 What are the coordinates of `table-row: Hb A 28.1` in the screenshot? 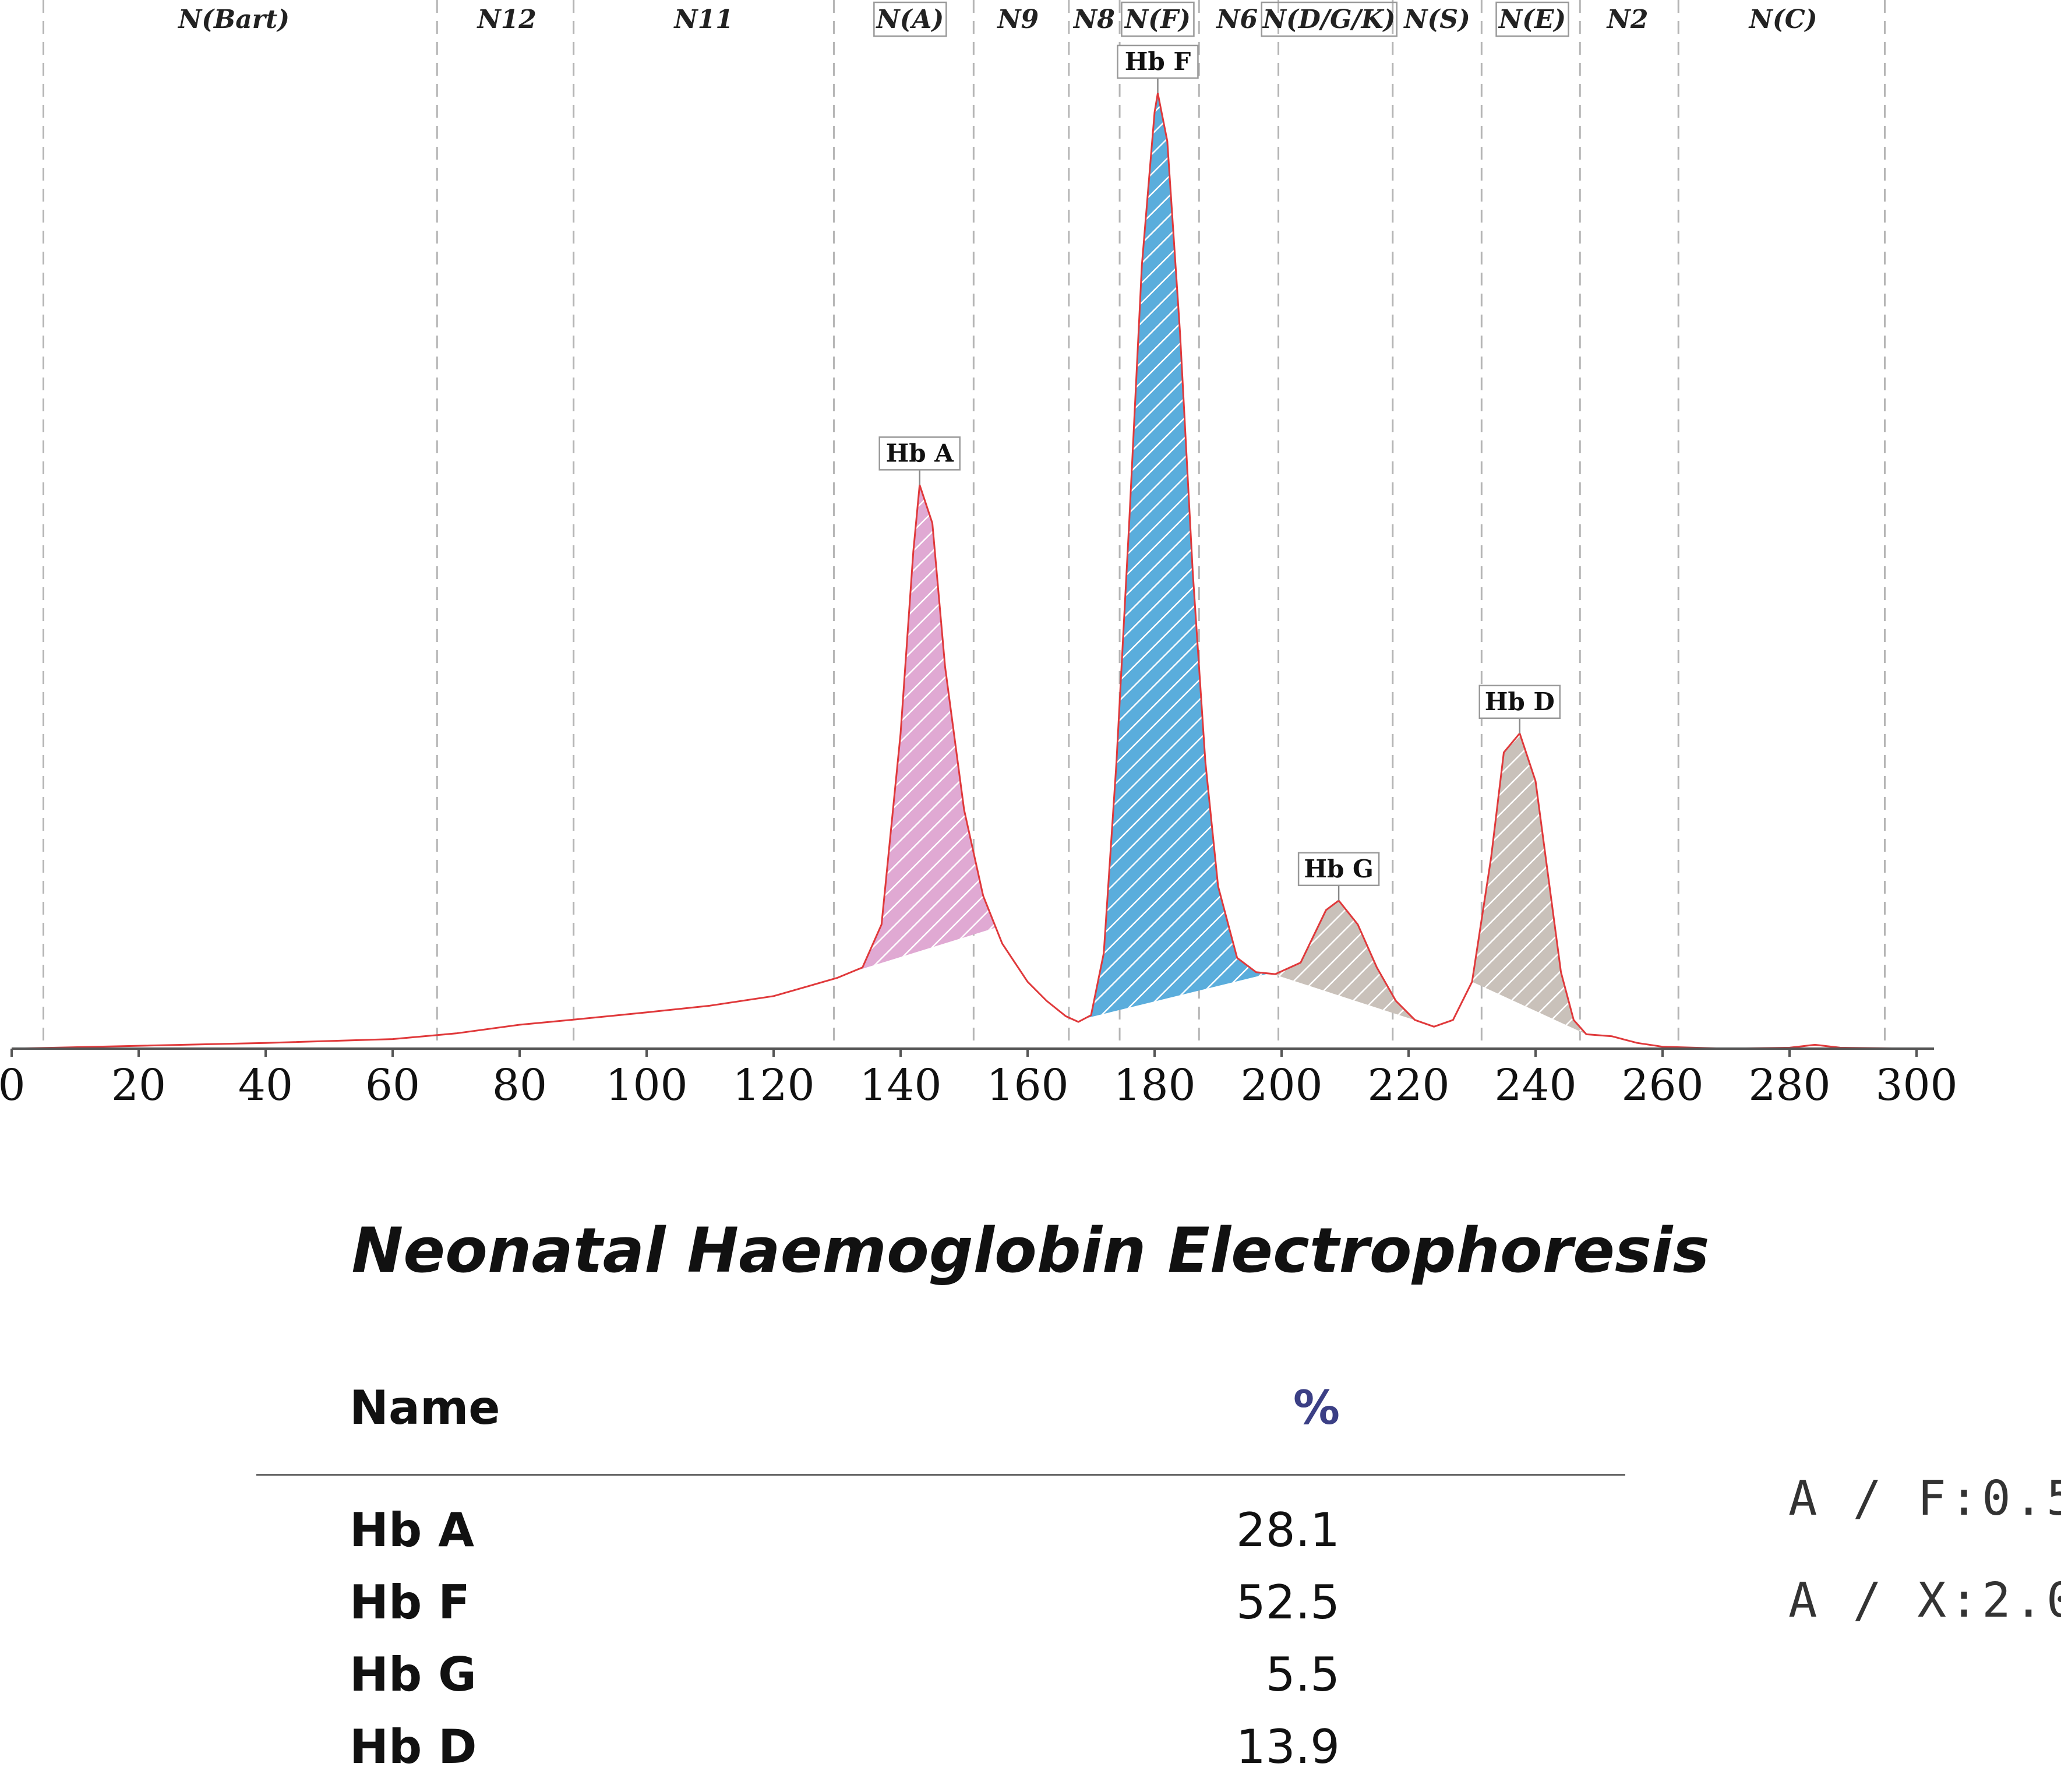 It's located at (940, 1539).